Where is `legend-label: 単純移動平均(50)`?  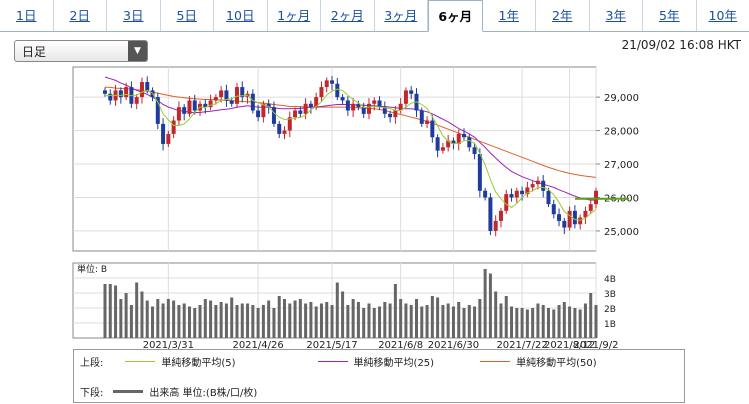
legend-label: 単純移動平均(50) is located at coordinates (556, 363).